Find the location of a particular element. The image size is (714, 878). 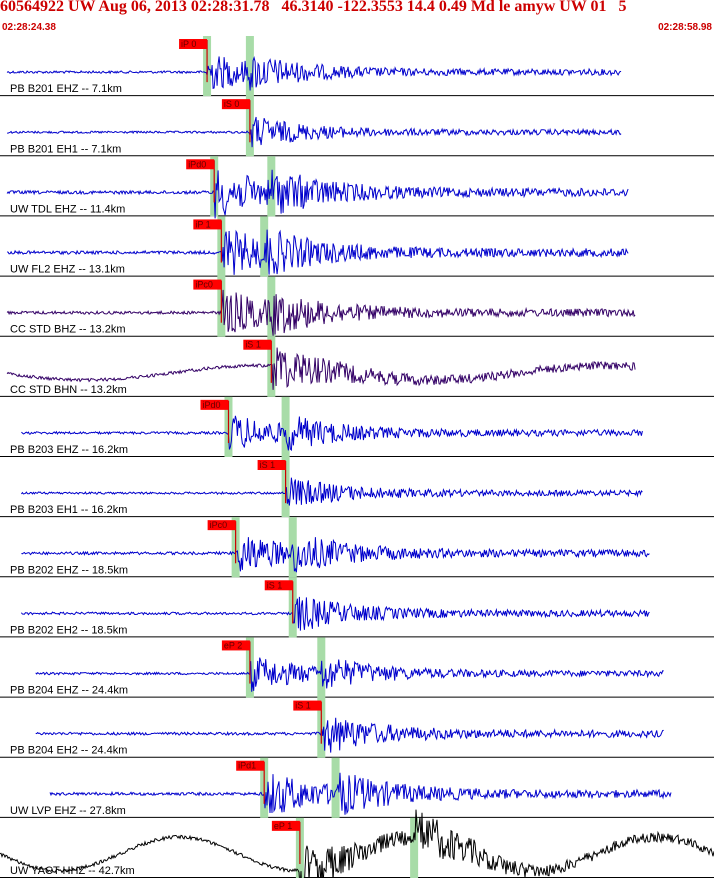

trace-panel: eP 1 UW YACT HHZ -- 42.7km is located at coordinates (357, 843).